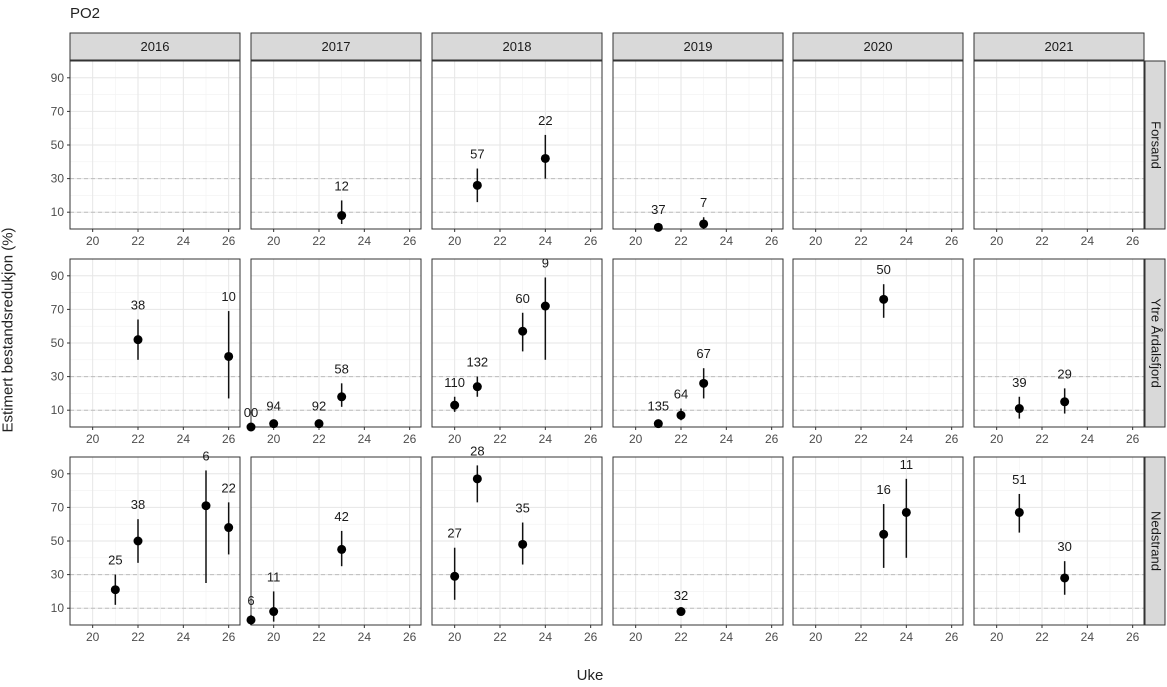 Image resolution: width=1167 pixels, height=687 pixels. What do you see at coordinates (1064, 546) in the screenshot?
I see `data-label: 30` at bounding box center [1064, 546].